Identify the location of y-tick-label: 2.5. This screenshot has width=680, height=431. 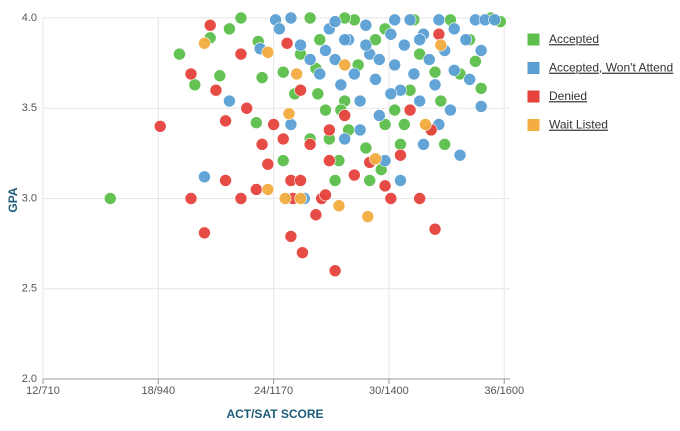
(29, 289).